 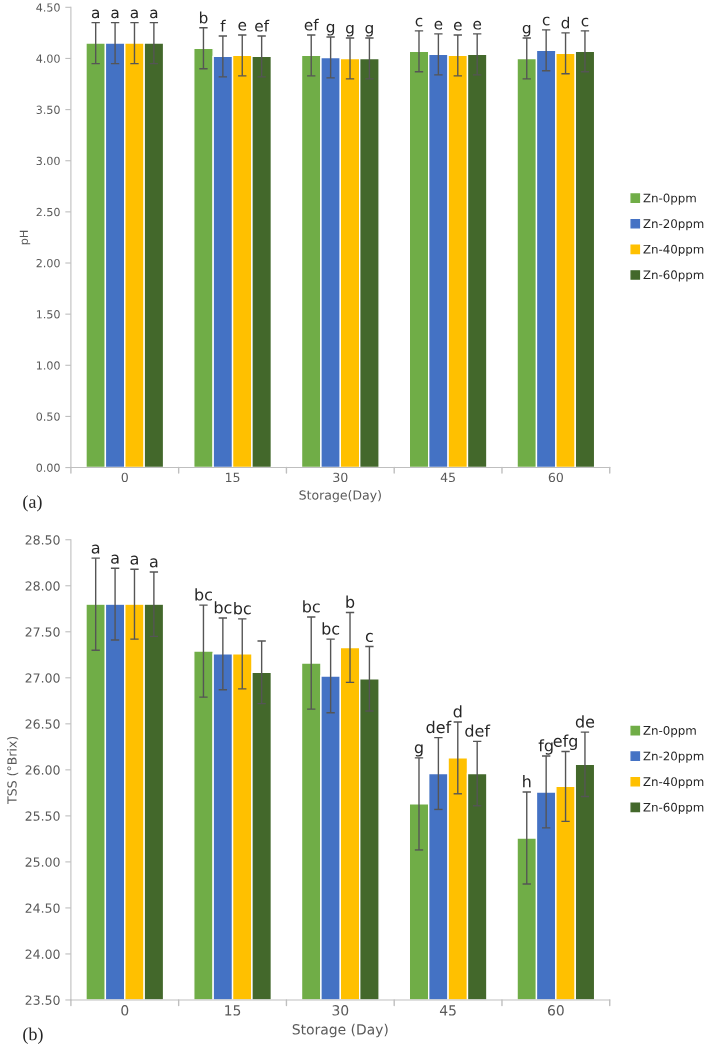 I want to click on y-tick-label: 27.50, so click(x=42, y=632).